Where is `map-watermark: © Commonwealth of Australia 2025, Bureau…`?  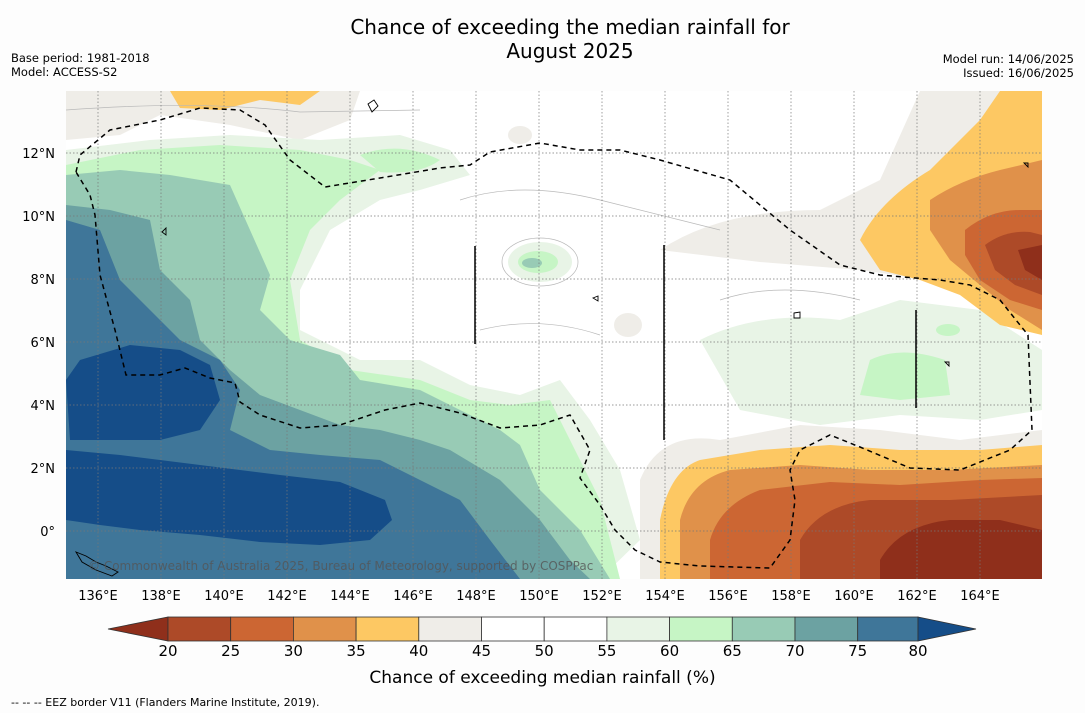 map-watermark: © Commonwealth of Australia 2025, Bureau… is located at coordinates (340, 566).